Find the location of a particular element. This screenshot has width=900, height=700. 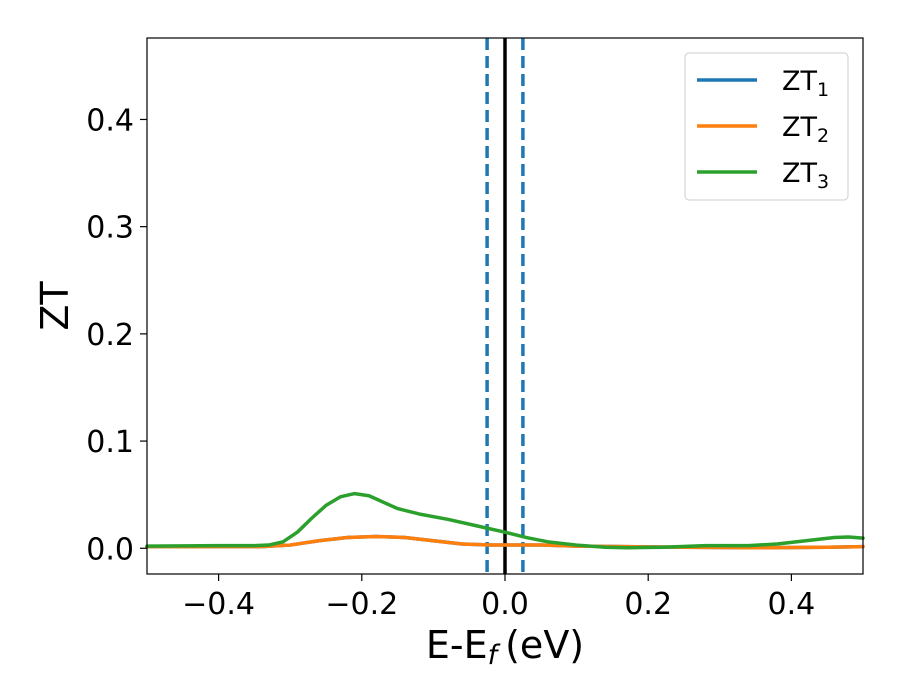

x-tick-label: 0.0 is located at coordinates (505, 604).